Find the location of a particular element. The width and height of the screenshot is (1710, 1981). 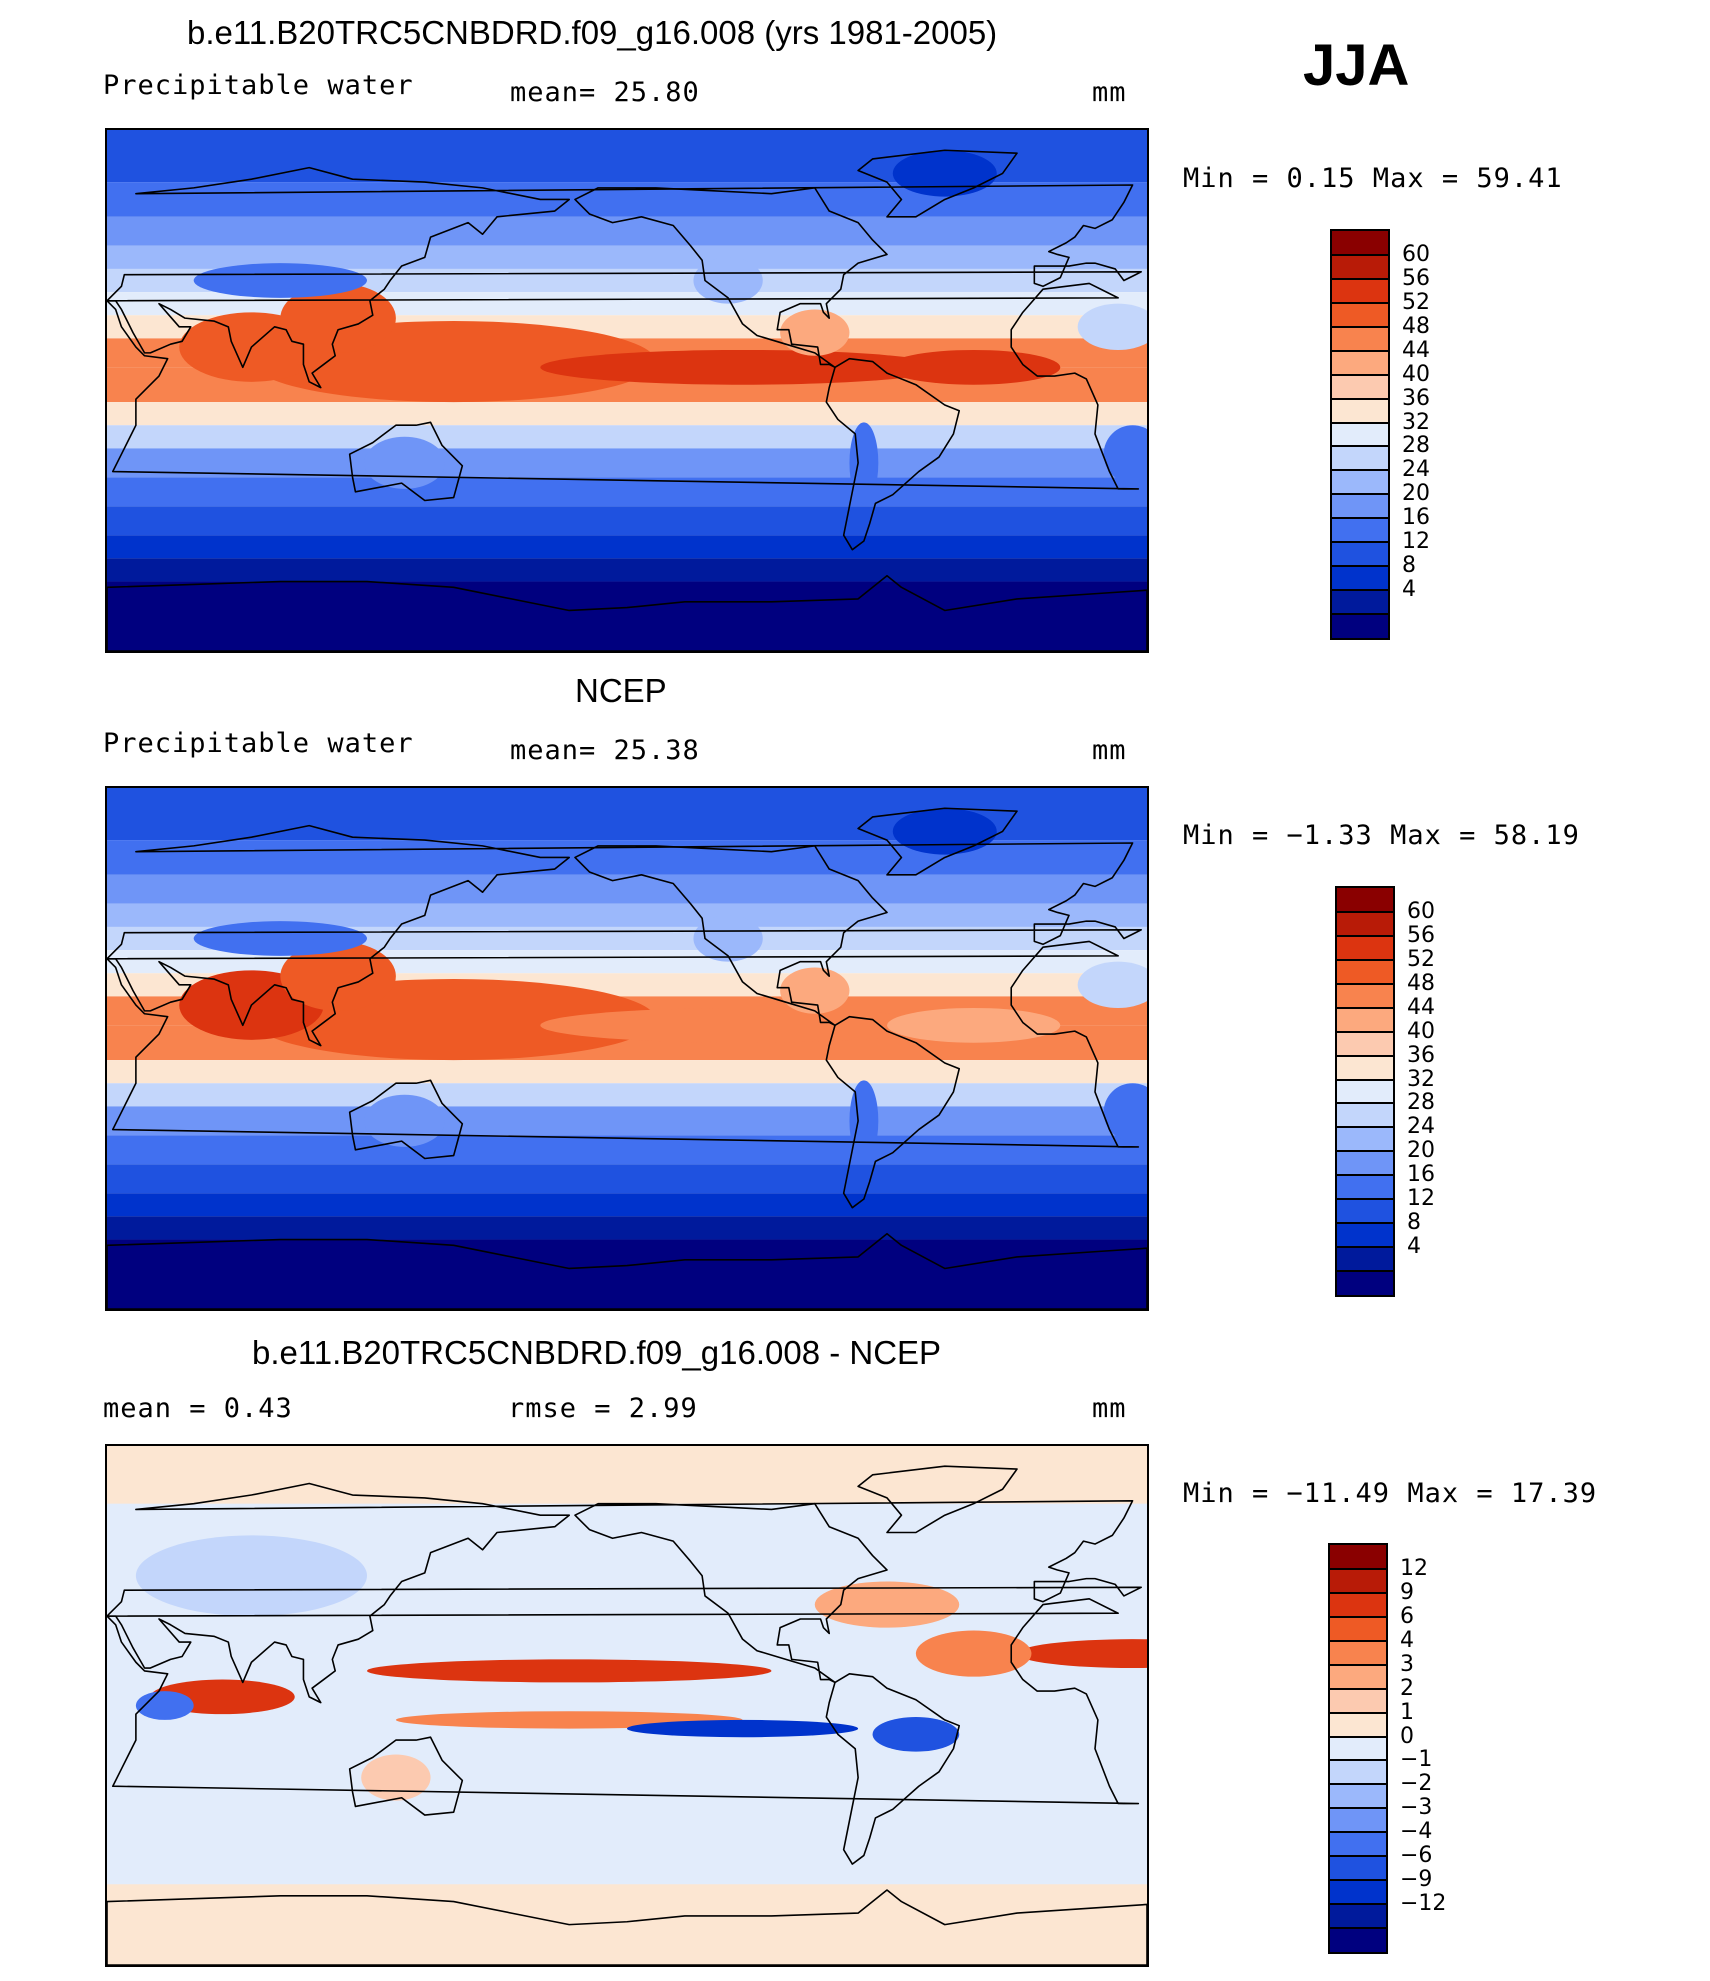

colorbar-tick-label: −9 is located at coordinates (1416, 1880).